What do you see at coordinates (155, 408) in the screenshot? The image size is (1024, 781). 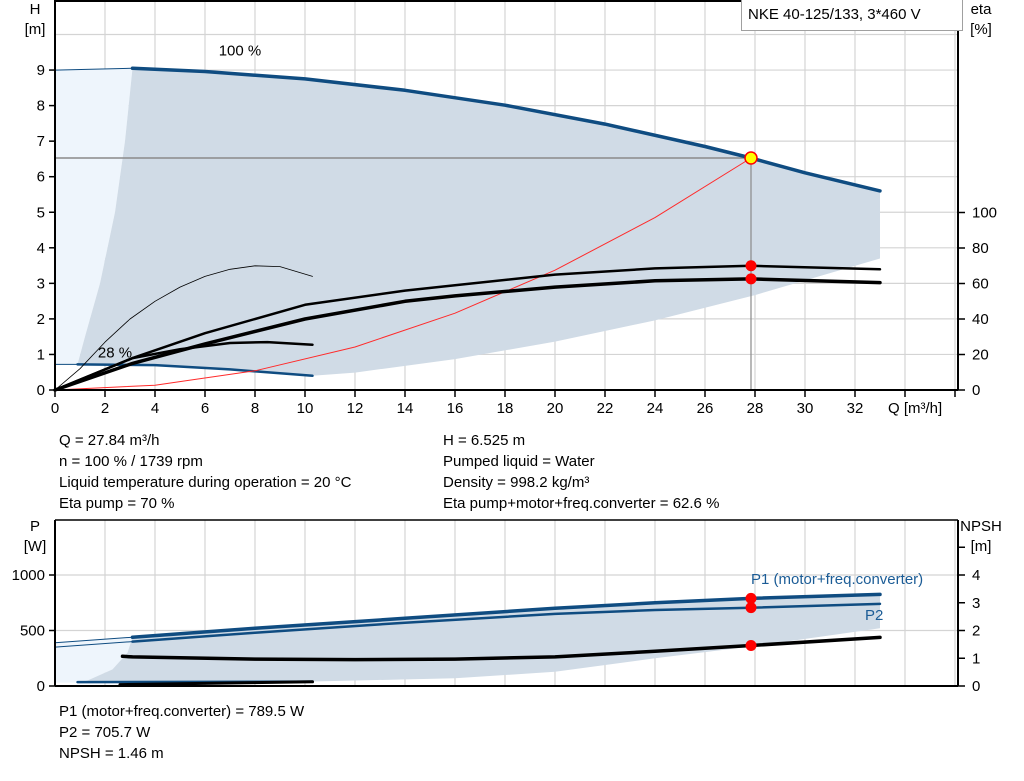 I see `x-tick-label: 4` at bounding box center [155, 408].